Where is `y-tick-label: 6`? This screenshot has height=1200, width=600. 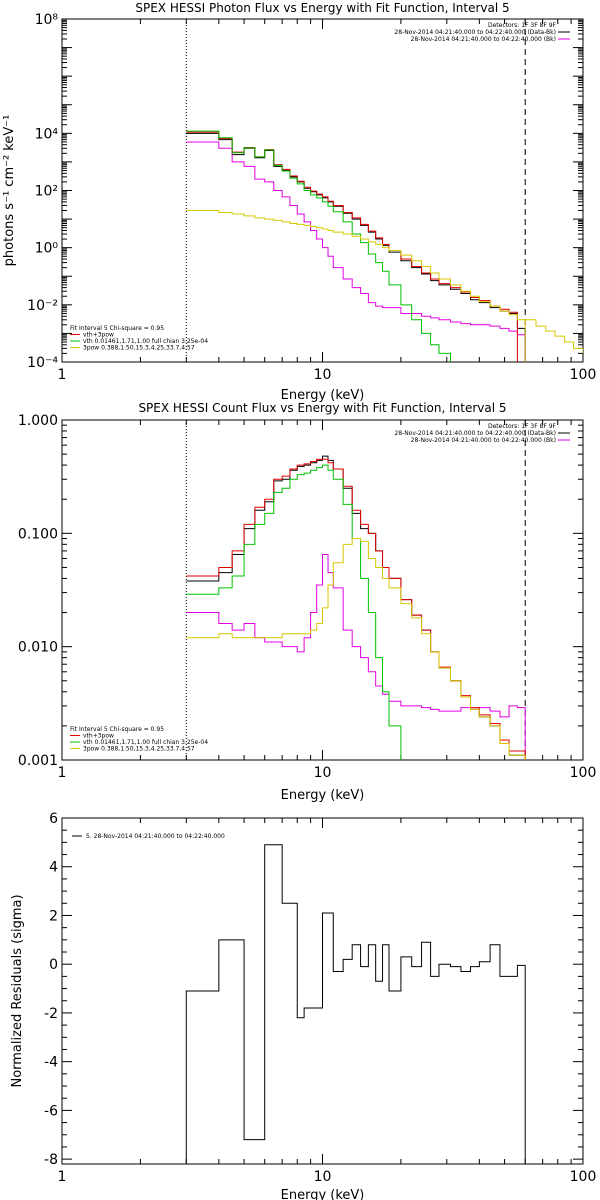 y-tick-label: 6 is located at coordinates (53, 819).